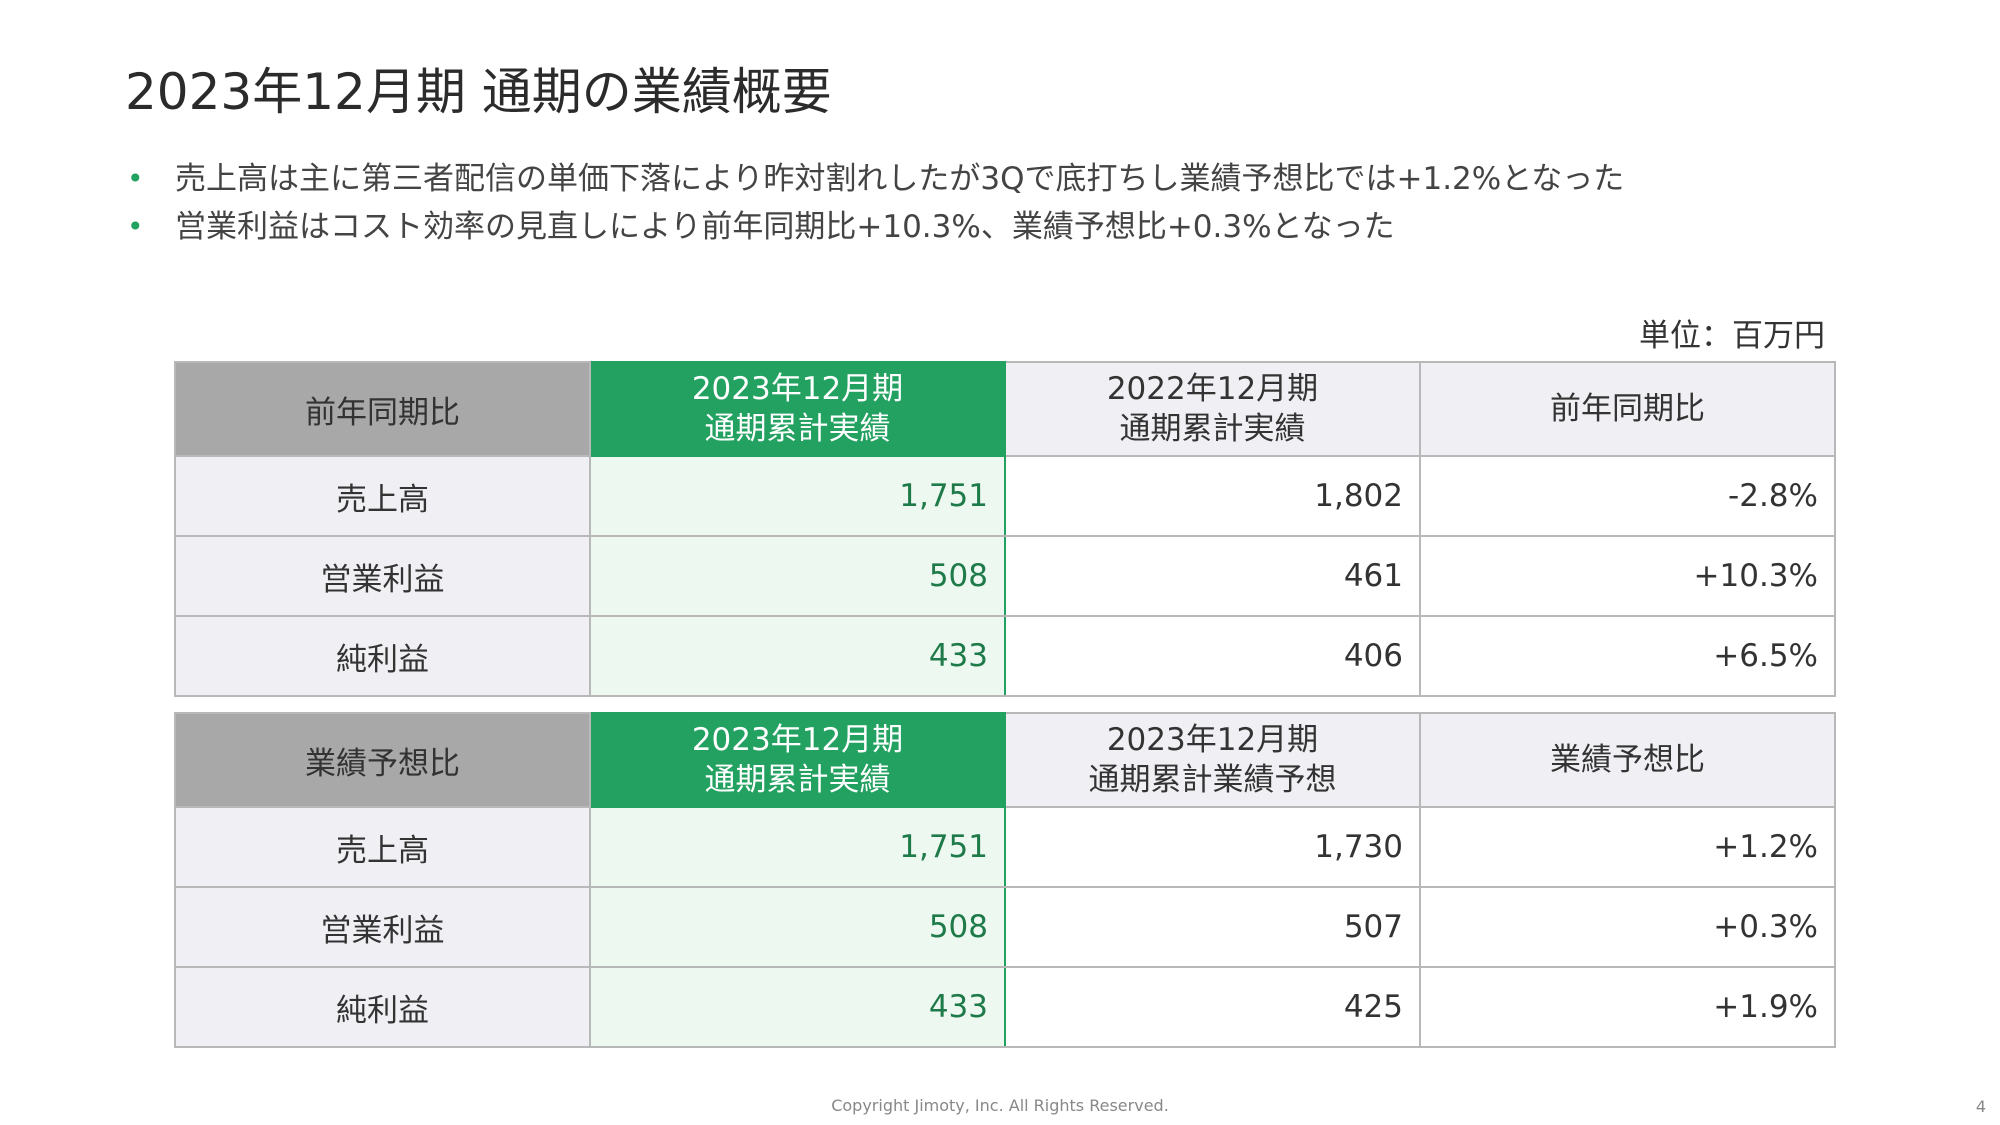  I want to click on ratio-value-cell: +0.3%, so click(1627, 927).